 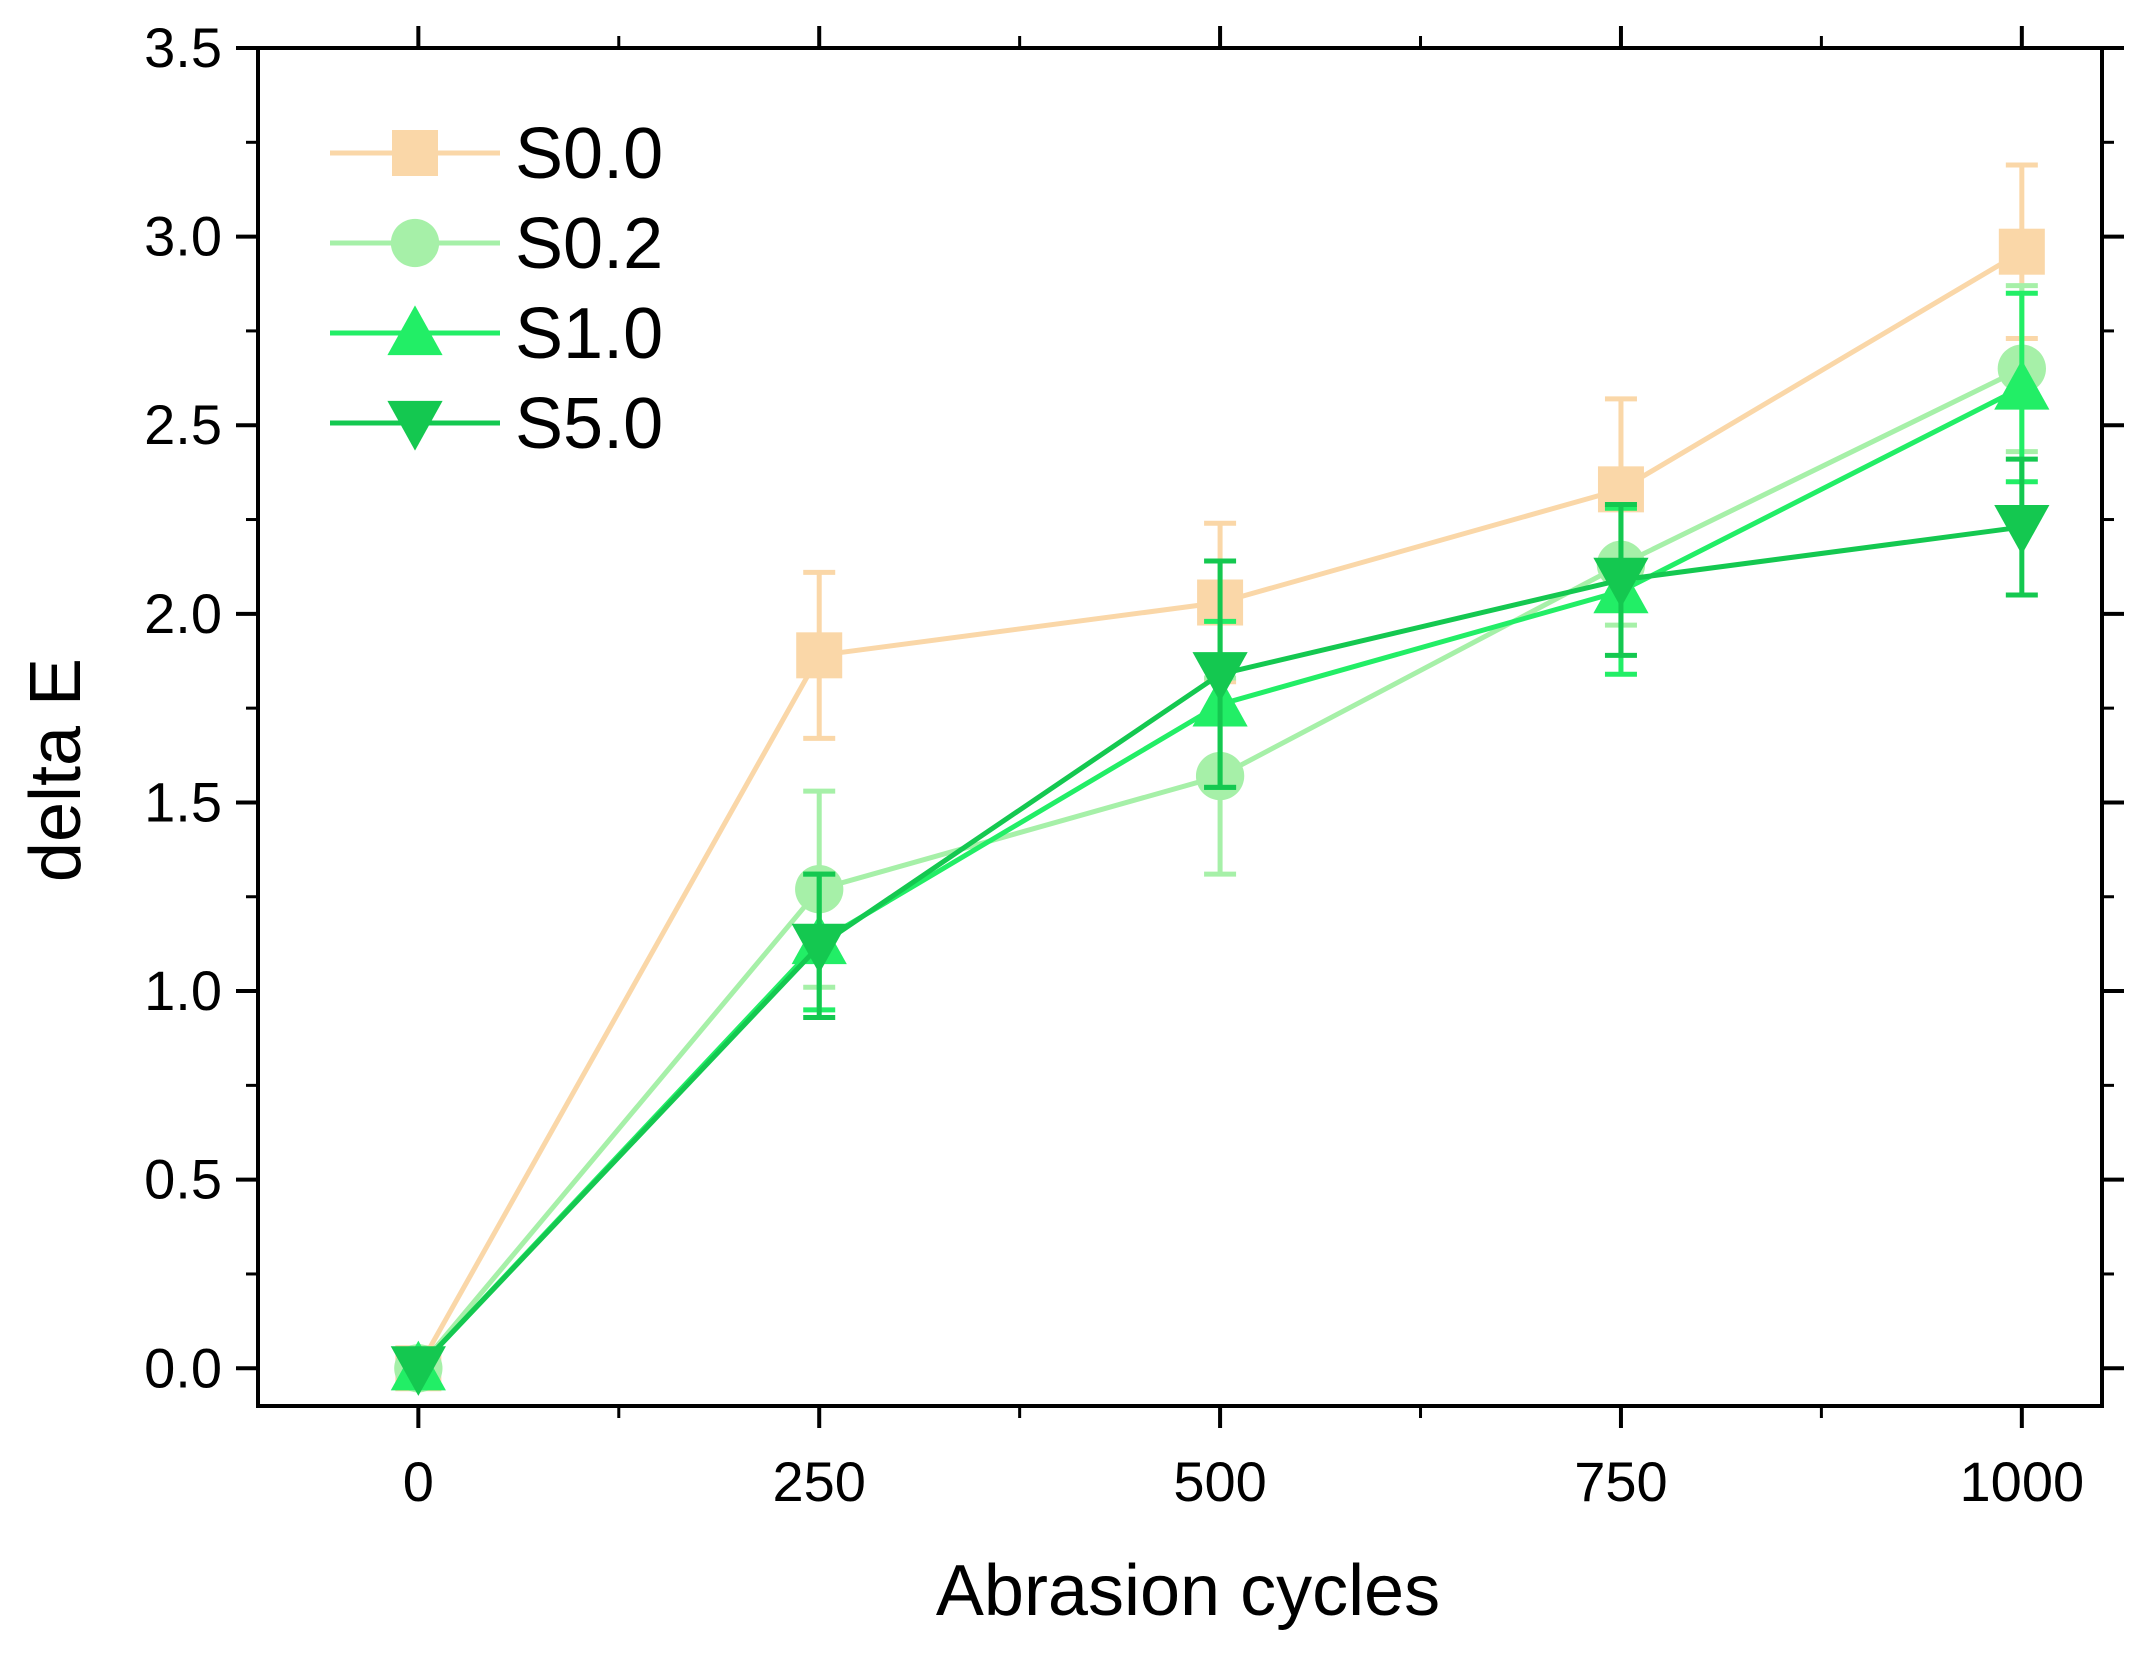 I want to click on legend-label: S0.0, so click(x=589, y=154).